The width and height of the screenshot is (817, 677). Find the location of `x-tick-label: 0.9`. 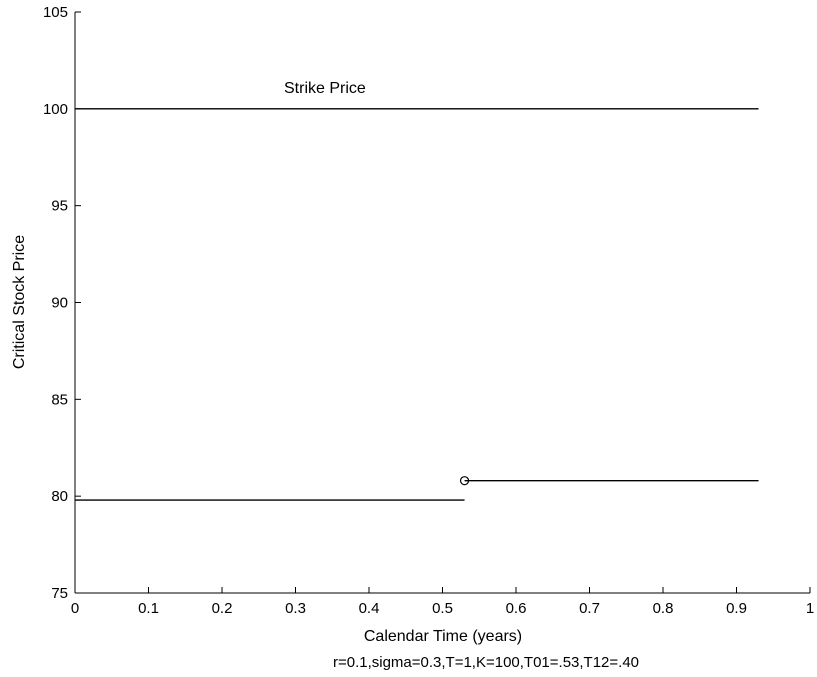

x-tick-label: 0.9 is located at coordinates (736, 608).